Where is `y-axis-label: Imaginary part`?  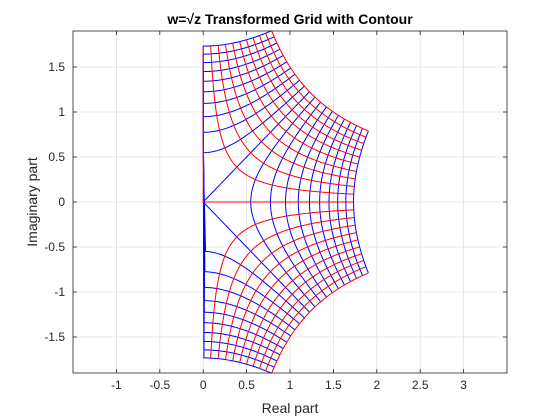
y-axis-label: Imaginary part is located at coordinates (32, 202).